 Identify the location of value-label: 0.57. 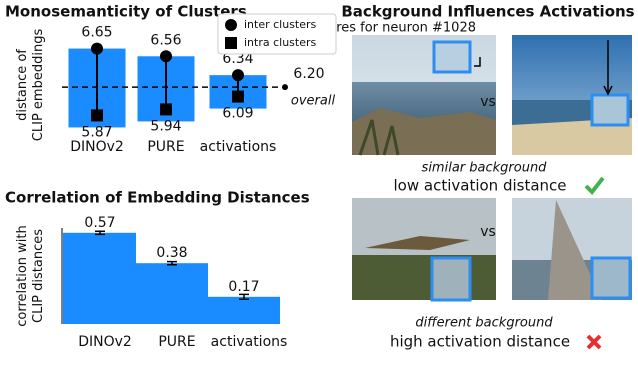
(99, 223).